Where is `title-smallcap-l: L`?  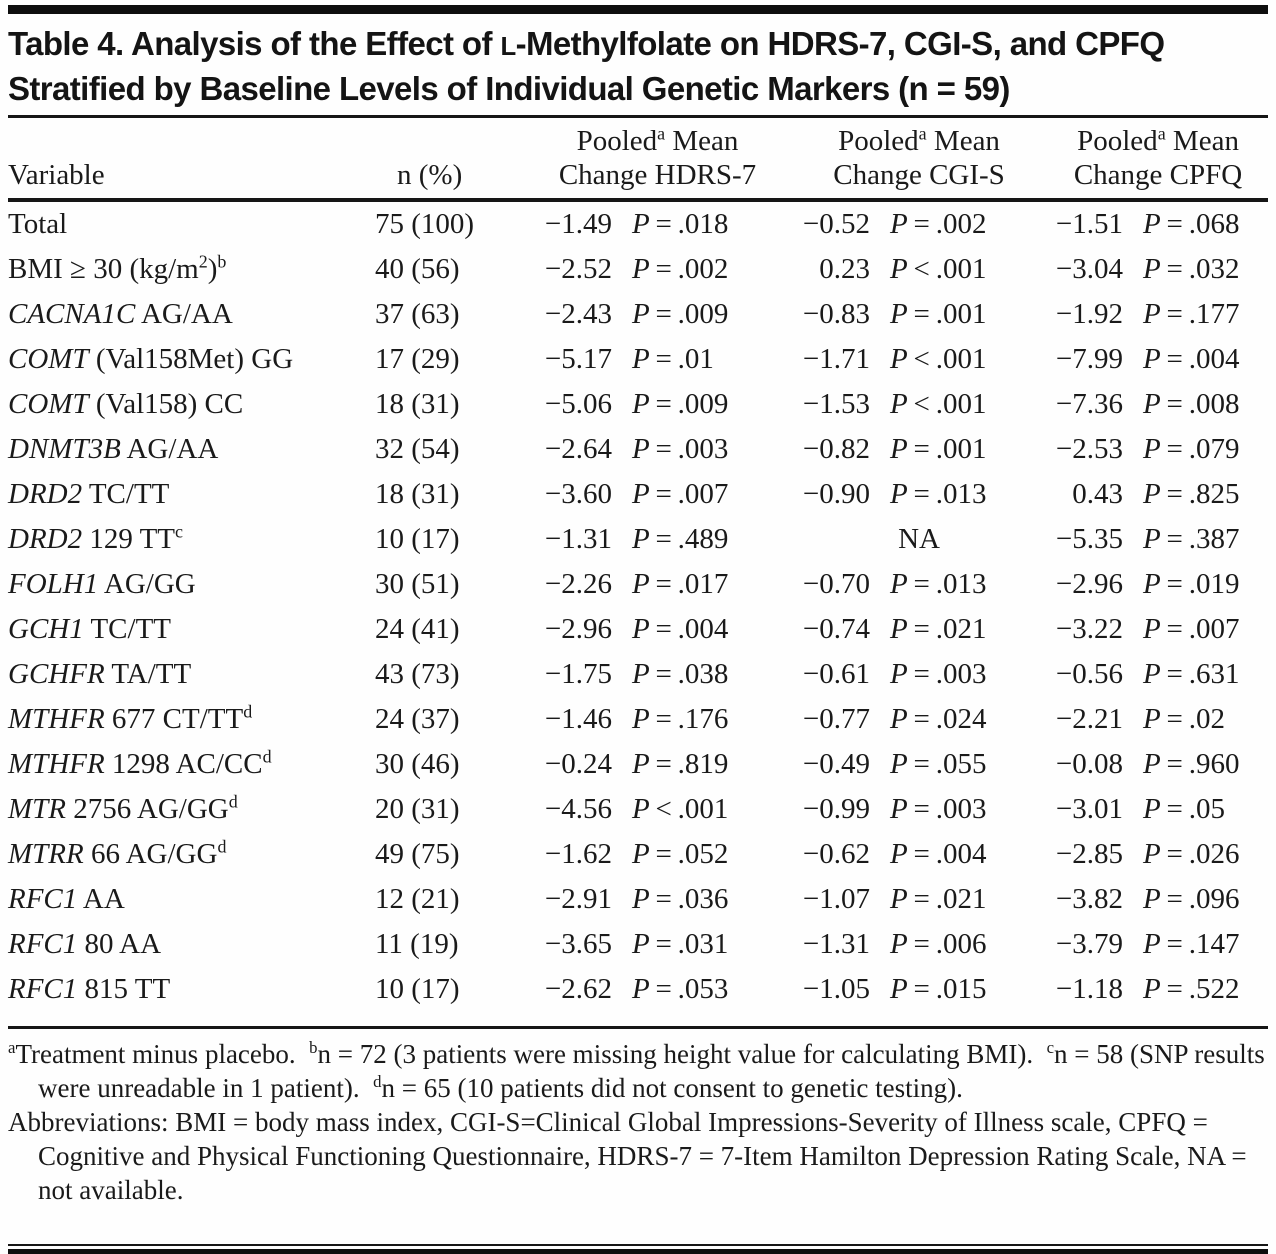
title-smallcap-l: L is located at coordinates (508, 47).